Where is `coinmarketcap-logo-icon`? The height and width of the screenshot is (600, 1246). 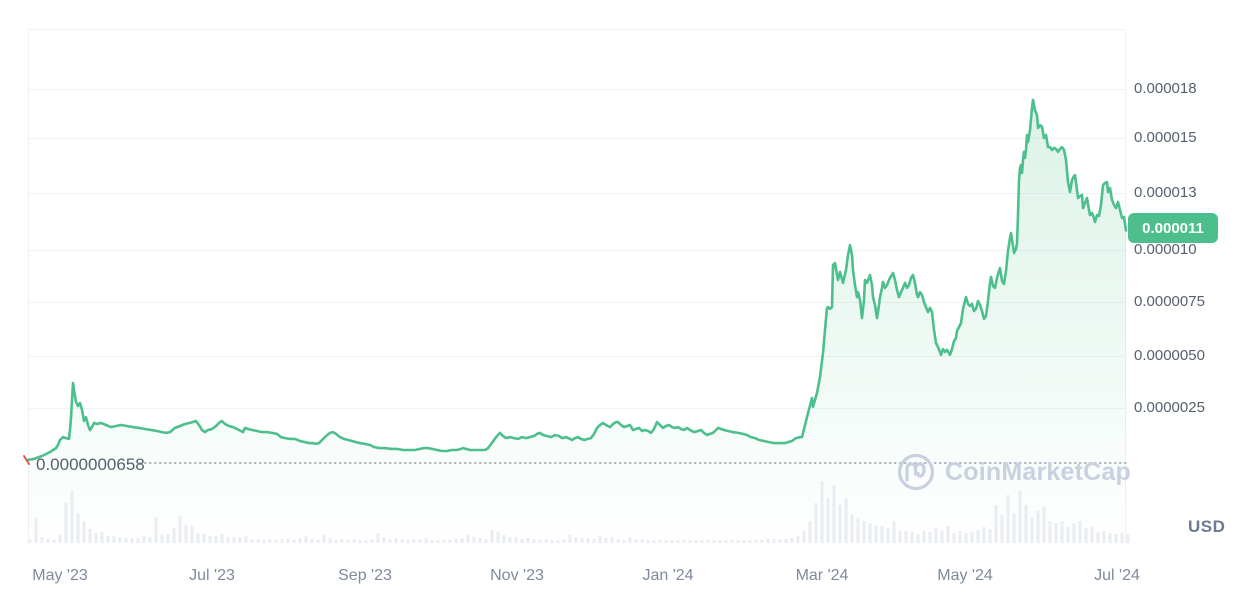
coinmarketcap-logo-icon is located at coordinates (916, 472).